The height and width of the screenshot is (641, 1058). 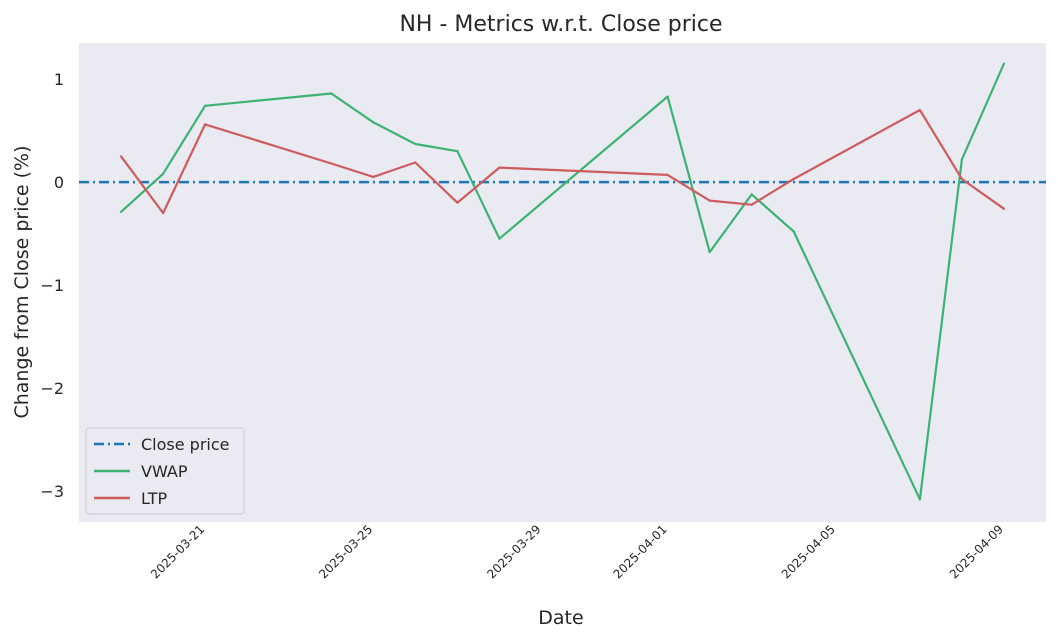 I want to click on y-tick-label: 0, so click(x=59, y=182).